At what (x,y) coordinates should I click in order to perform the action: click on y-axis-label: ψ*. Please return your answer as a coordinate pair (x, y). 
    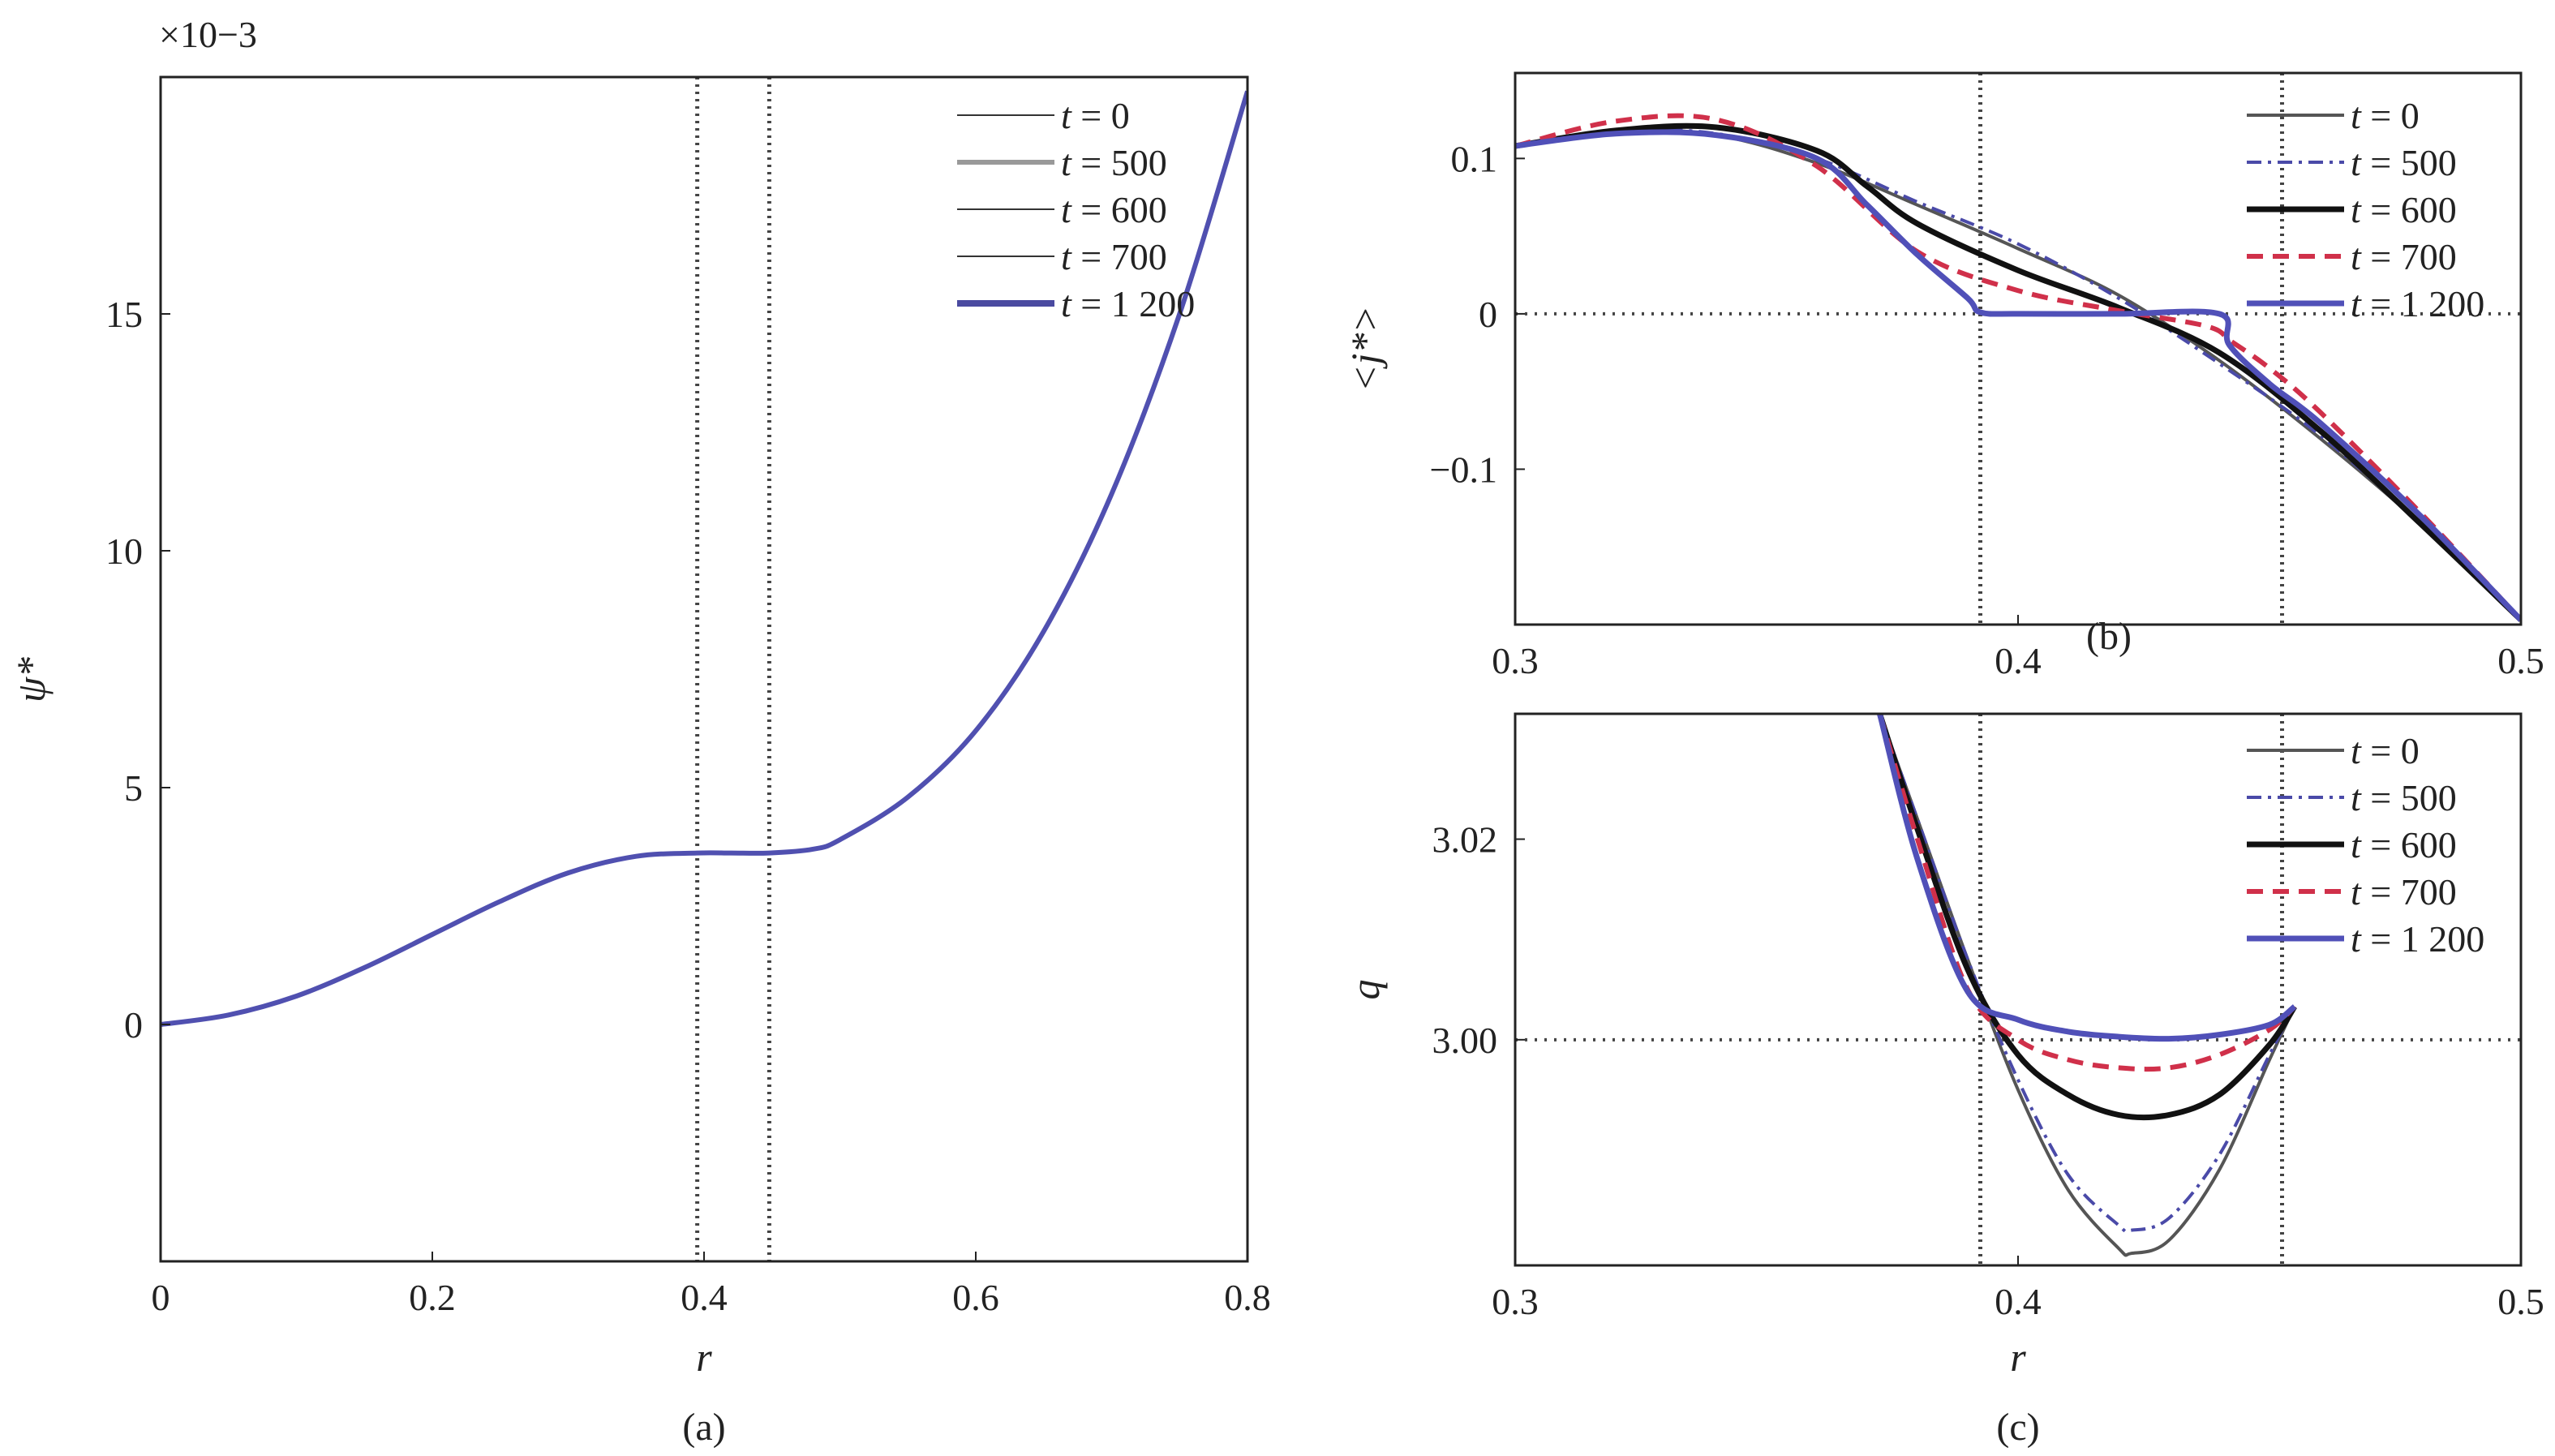
    Looking at the image, I should click on (31, 679).